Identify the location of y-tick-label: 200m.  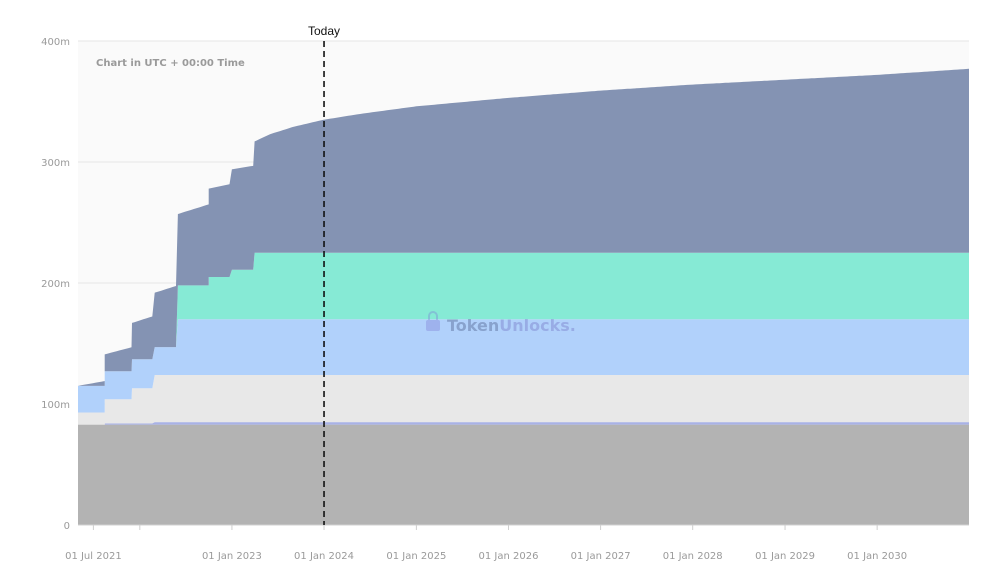
(55, 284).